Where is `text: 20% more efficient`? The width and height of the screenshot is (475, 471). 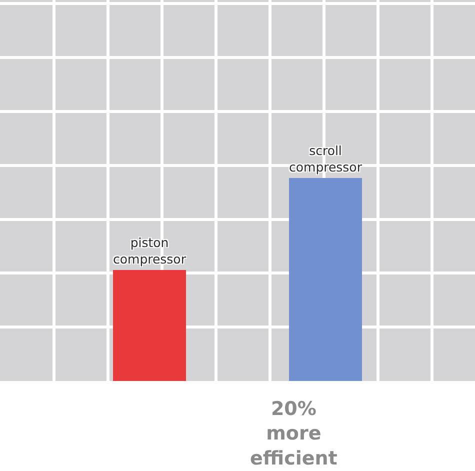 text: 20% more efficient is located at coordinates (294, 434).